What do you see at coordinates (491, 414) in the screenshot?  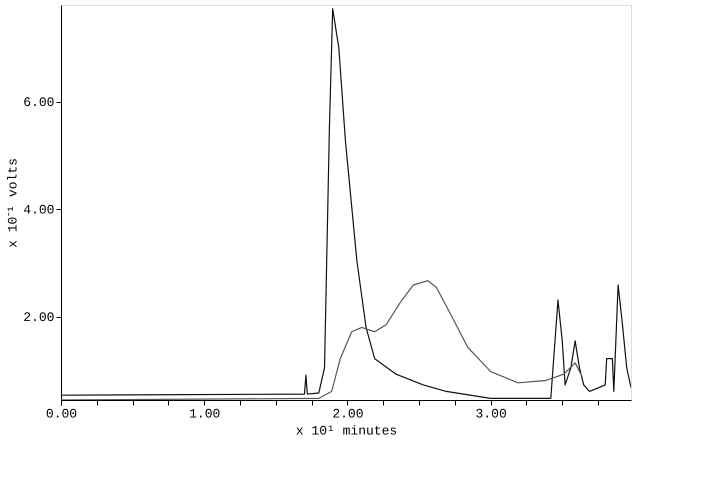 I see `x-tick-label: 3.00` at bounding box center [491, 414].